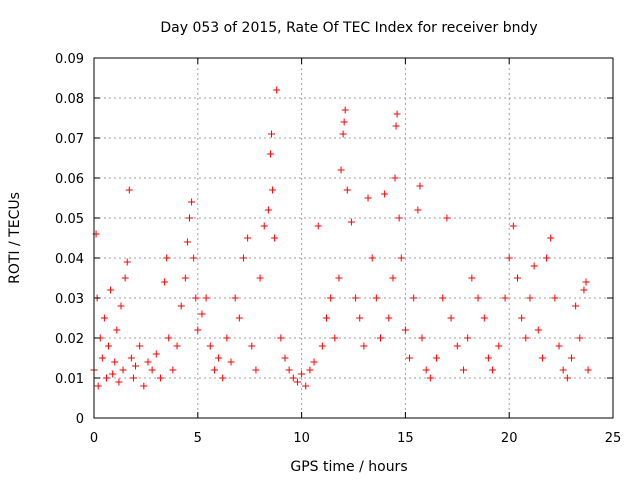  I want to click on y-tick-label: 0.03, so click(69, 299).